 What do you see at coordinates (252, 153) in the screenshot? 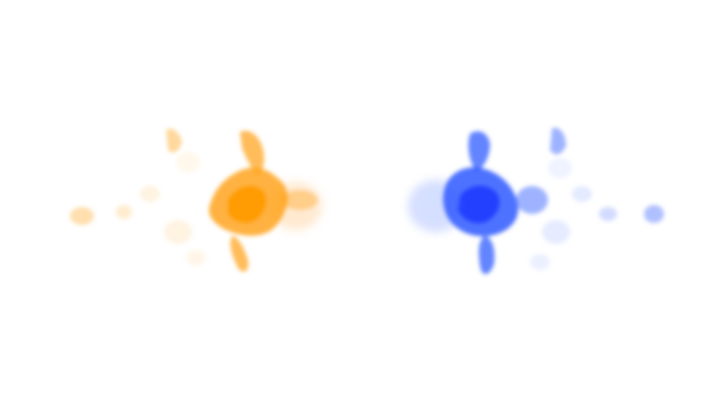
I see `orange-arm-top` at bounding box center [252, 153].